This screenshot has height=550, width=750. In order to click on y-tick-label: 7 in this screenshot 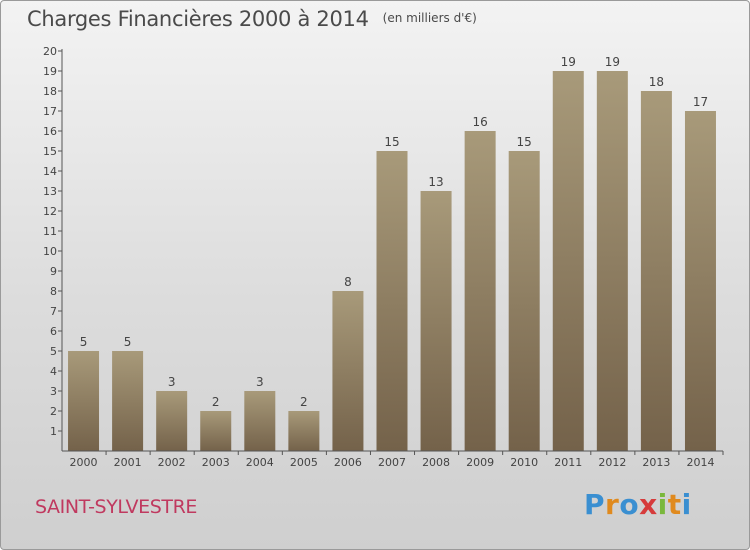, I will do `click(53, 311)`.